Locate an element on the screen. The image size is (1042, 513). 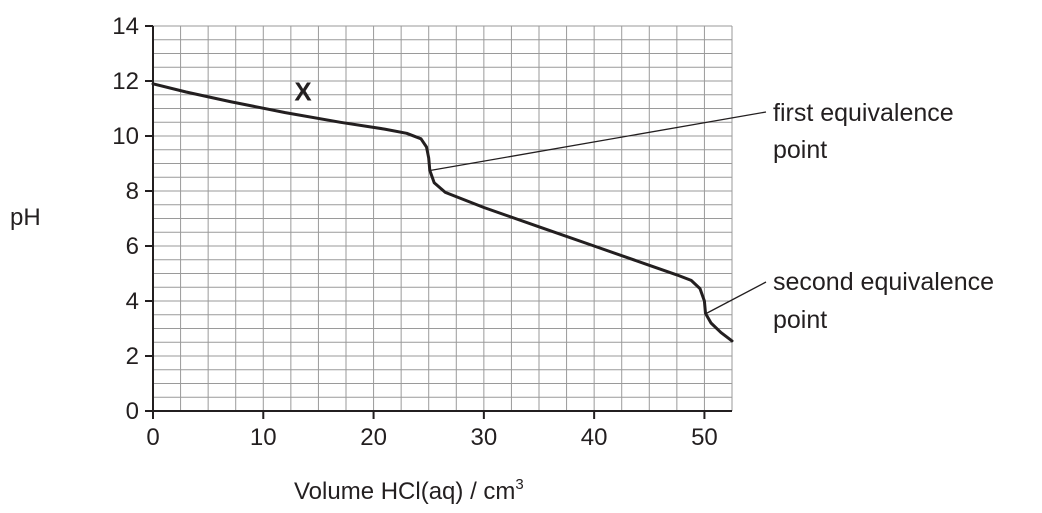
x-axis-ticks: 0 10 20 30 40 50 is located at coordinates (432, 431).